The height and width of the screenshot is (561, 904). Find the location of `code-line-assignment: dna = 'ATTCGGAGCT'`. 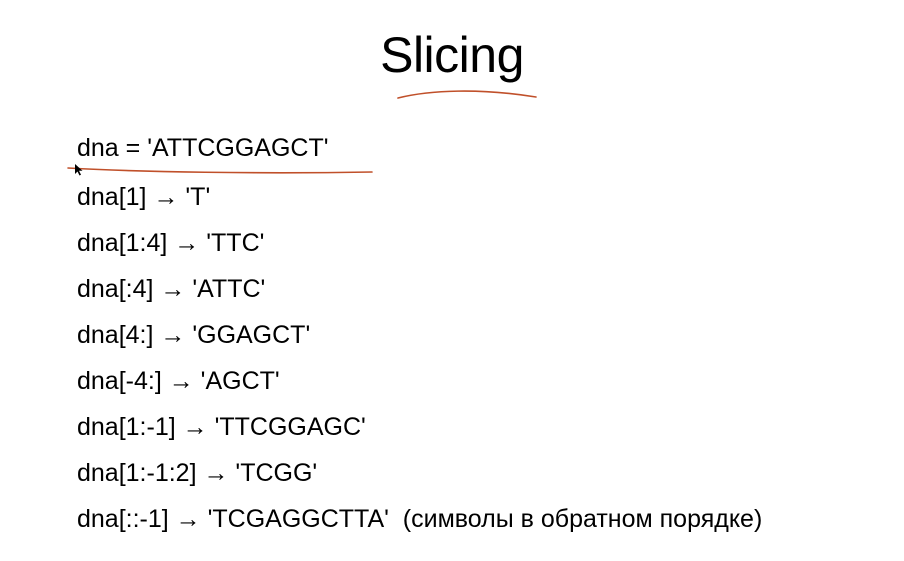

code-line-assignment: dna = 'ATTCGGAGCT' is located at coordinates (203, 148).